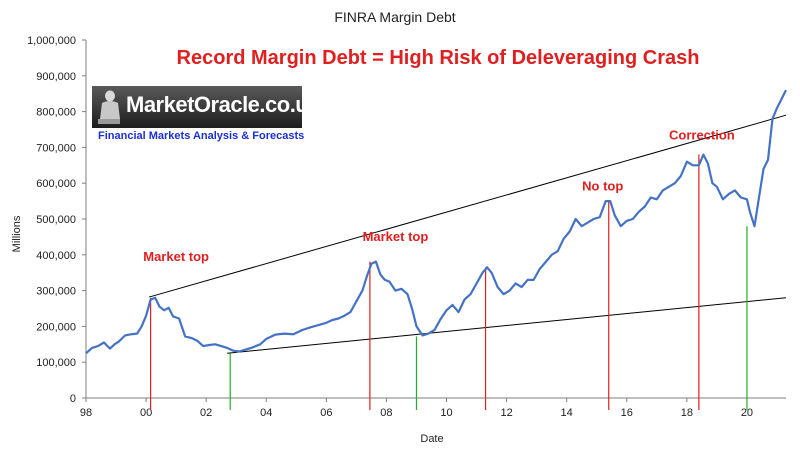 The height and width of the screenshot is (451, 800). I want to click on x-tick-label: 04, so click(266, 413).